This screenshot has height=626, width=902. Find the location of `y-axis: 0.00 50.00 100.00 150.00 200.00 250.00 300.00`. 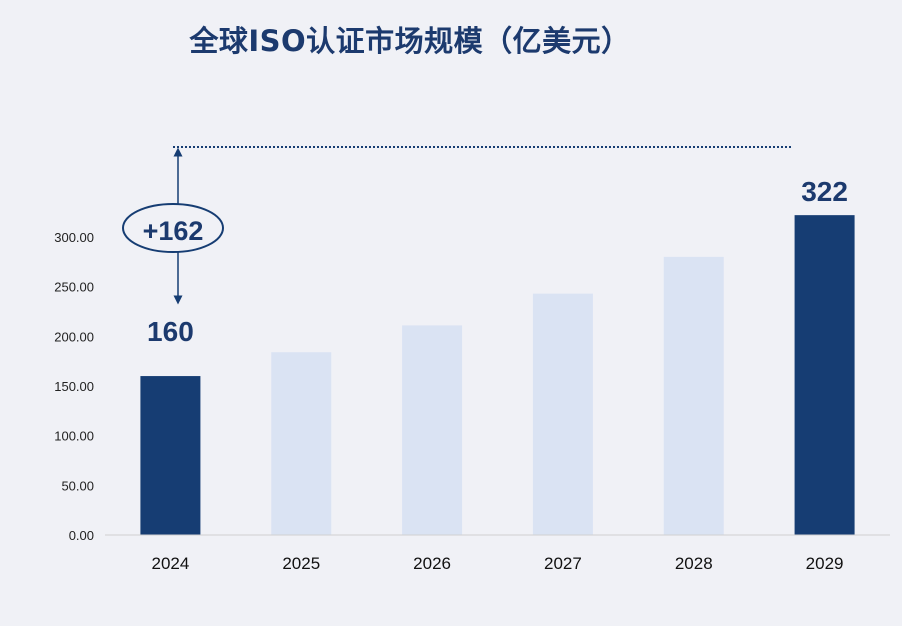

y-axis: 0.00 50.00 100.00 150.00 200.00 250.00 300.00 is located at coordinates (74, 386).